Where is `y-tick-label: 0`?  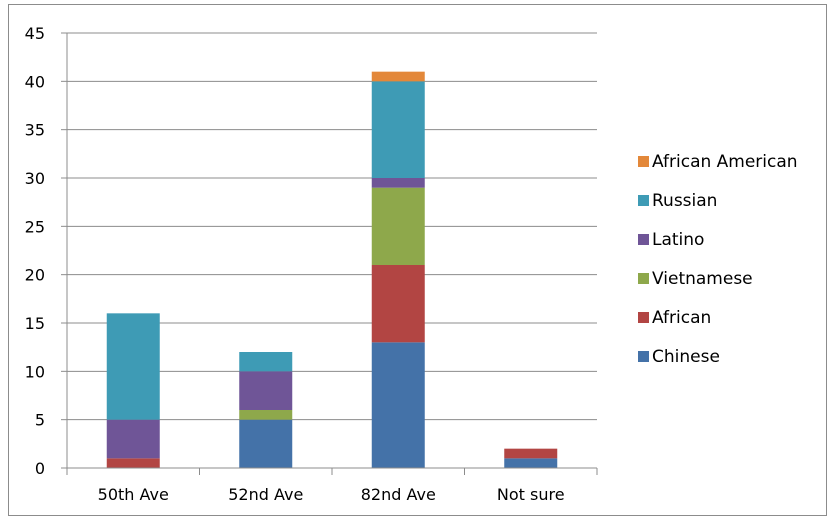 y-tick-label: 0 is located at coordinates (40, 468).